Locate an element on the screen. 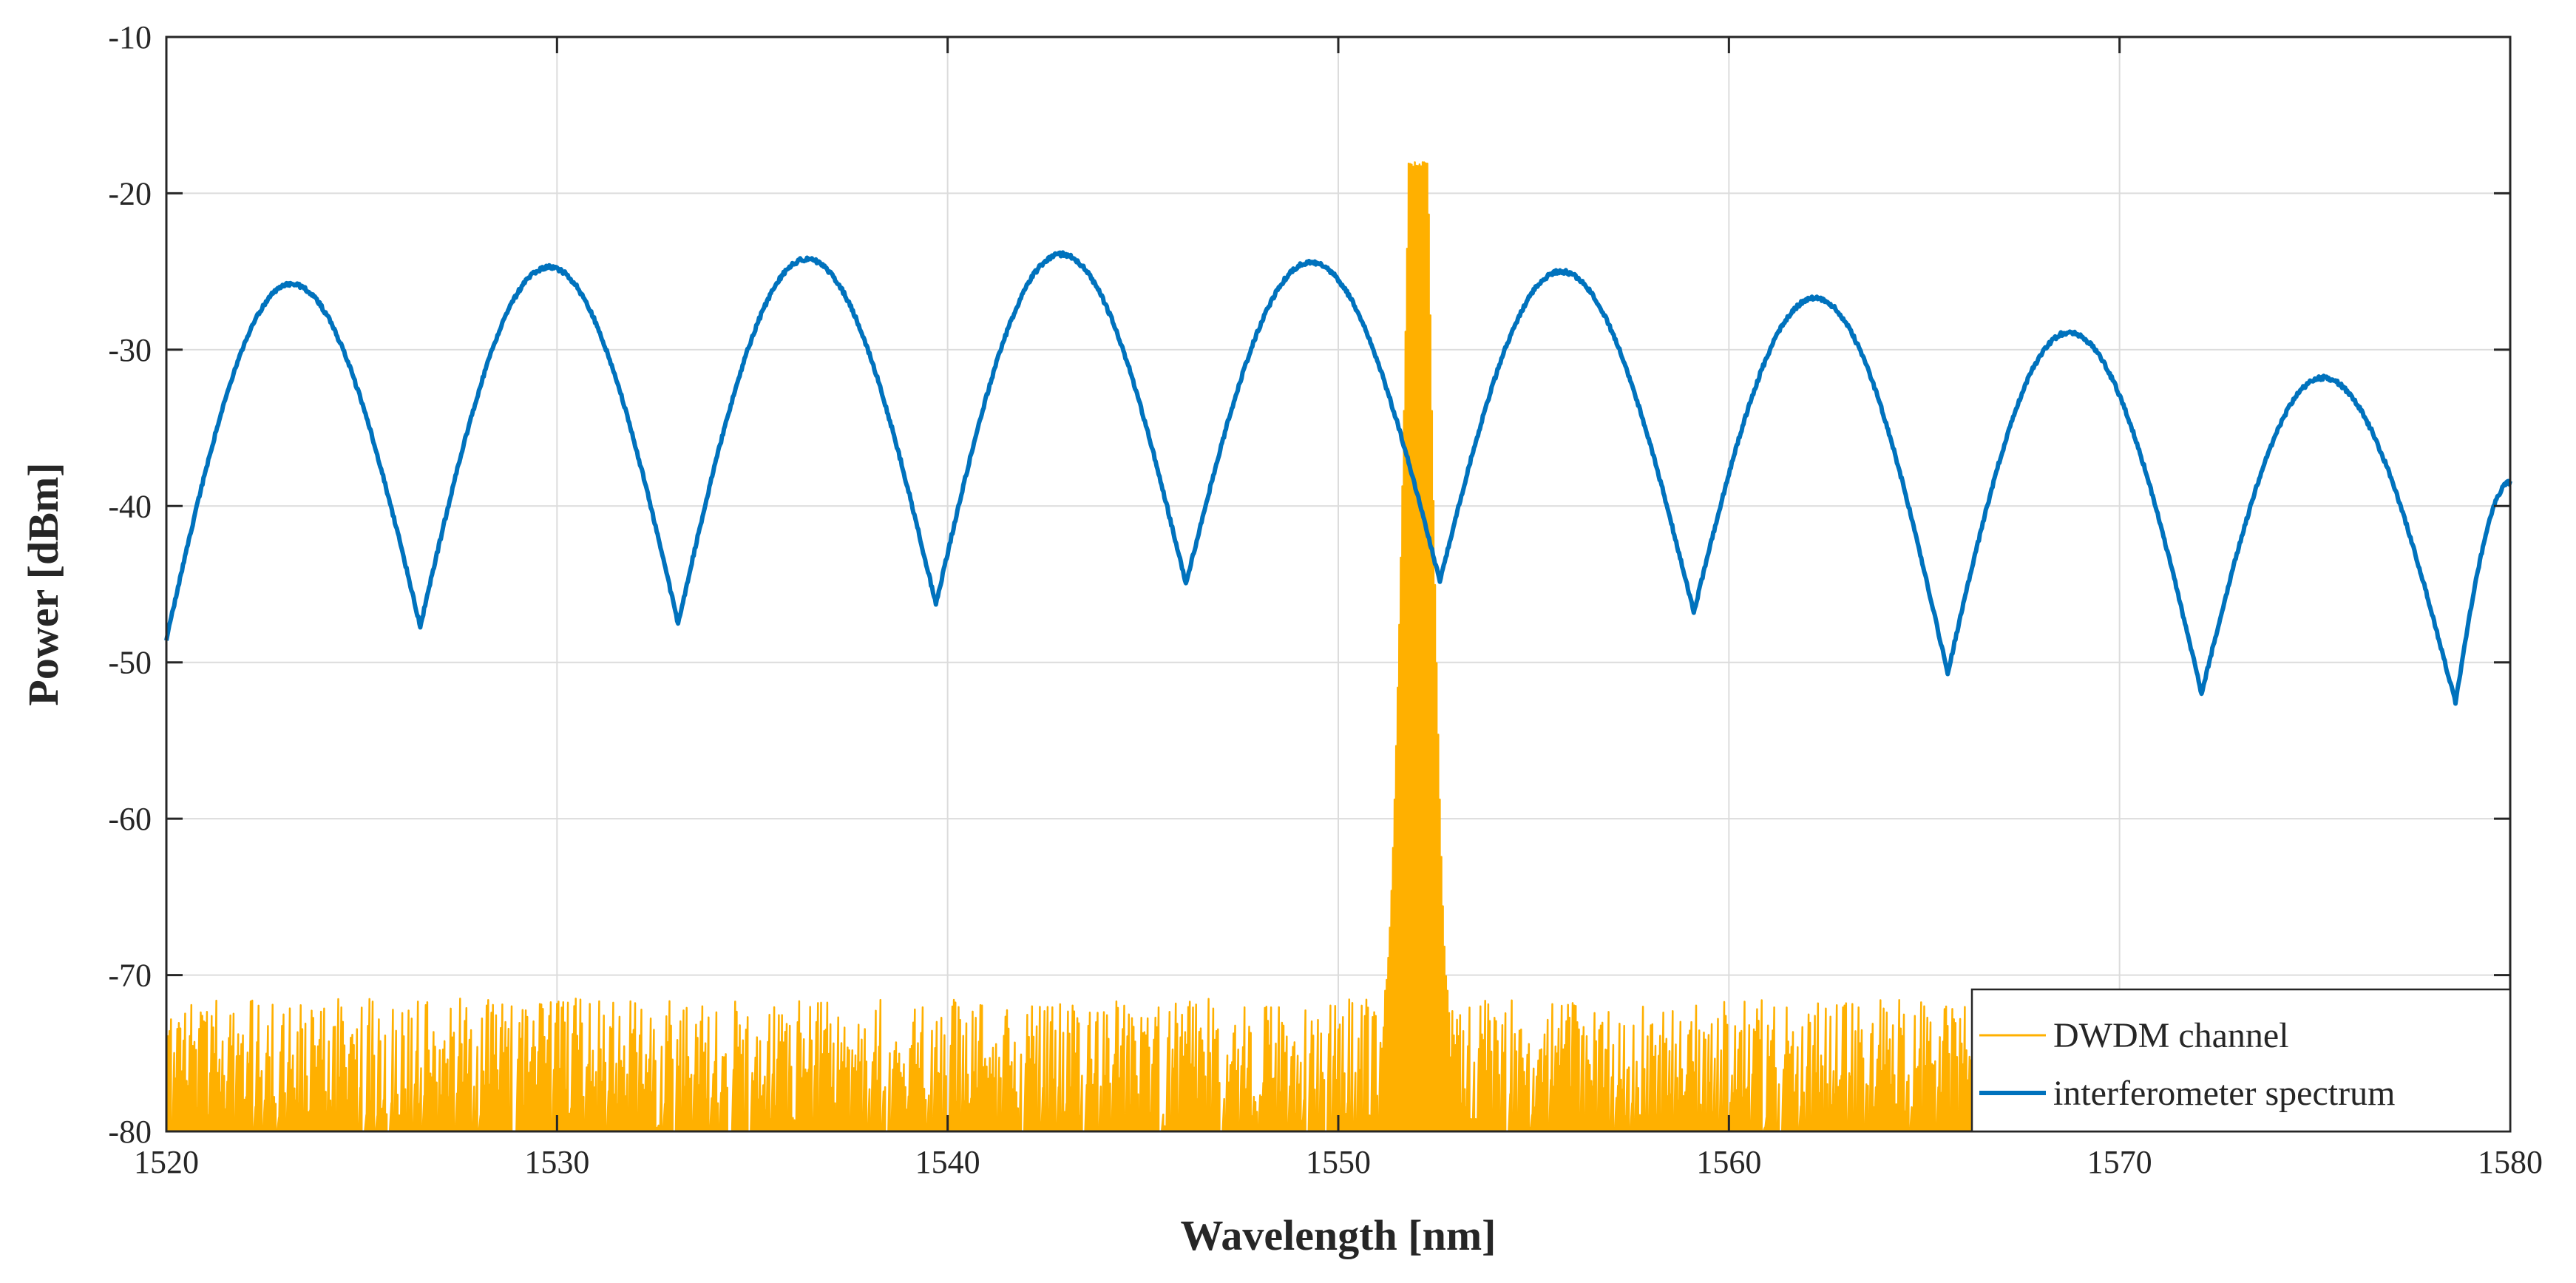  legend: DWDM channel interferometer spectrum is located at coordinates (2241, 1060).